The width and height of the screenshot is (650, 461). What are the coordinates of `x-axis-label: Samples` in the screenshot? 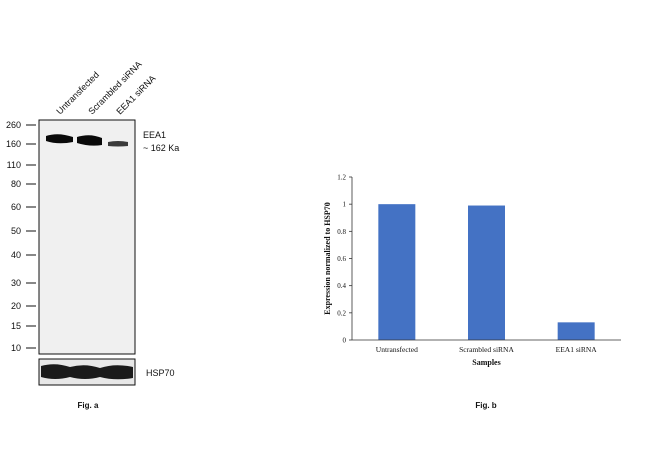 It's located at (486, 362).